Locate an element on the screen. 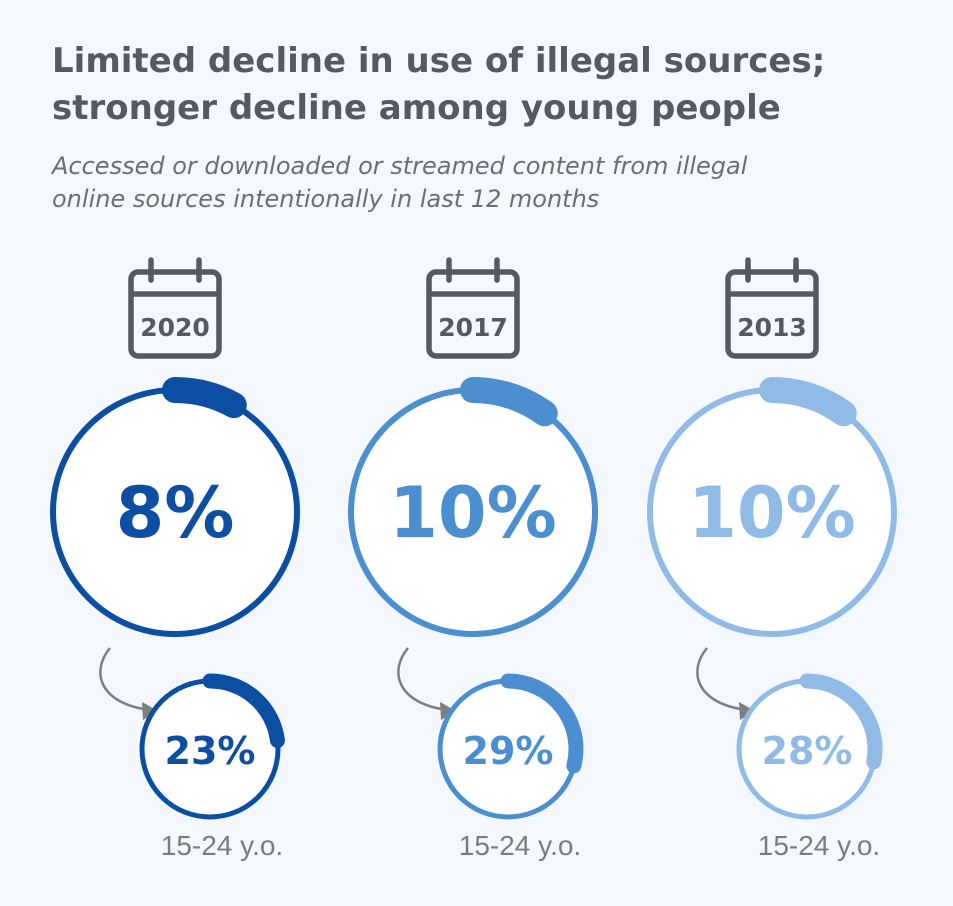 The width and height of the screenshot is (953, 906). youth-value-label: 28% is located at coordinates (807, 751).